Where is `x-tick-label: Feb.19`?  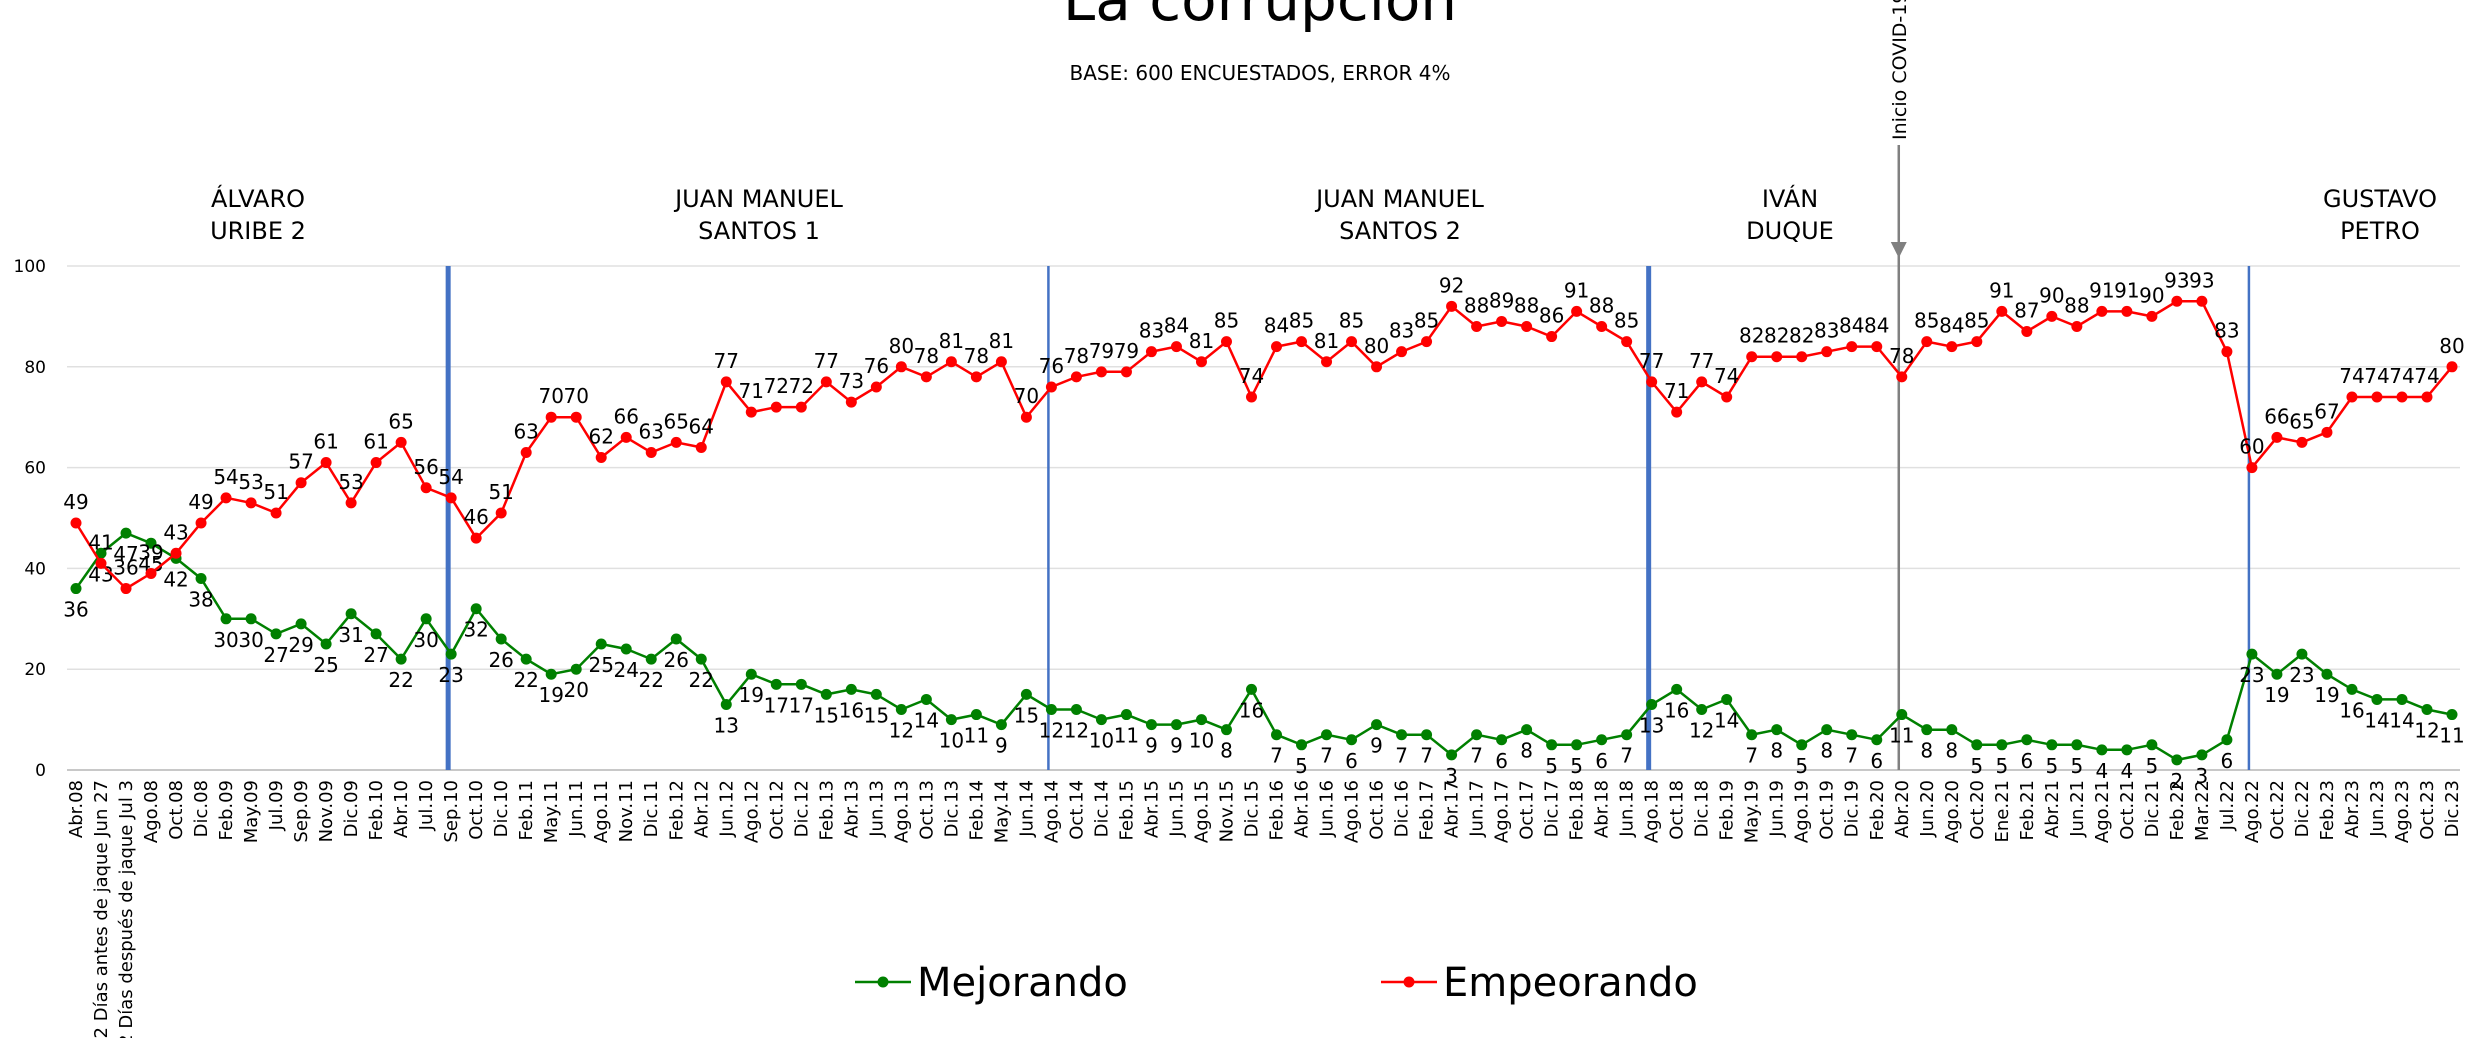
x-tick-label: Feb.19 is located at coordinates (1727, 810).